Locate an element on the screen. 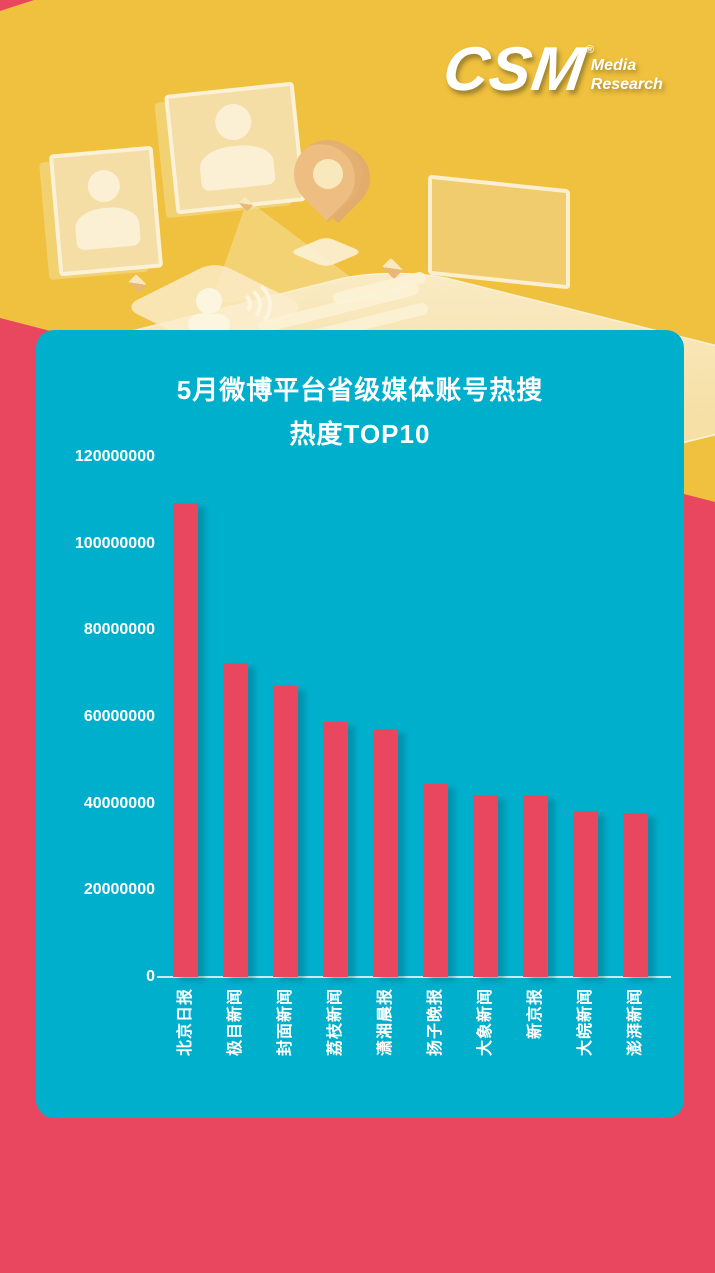  chart-title-line2: 热度TOP10 is located at coordinates (360, 434).